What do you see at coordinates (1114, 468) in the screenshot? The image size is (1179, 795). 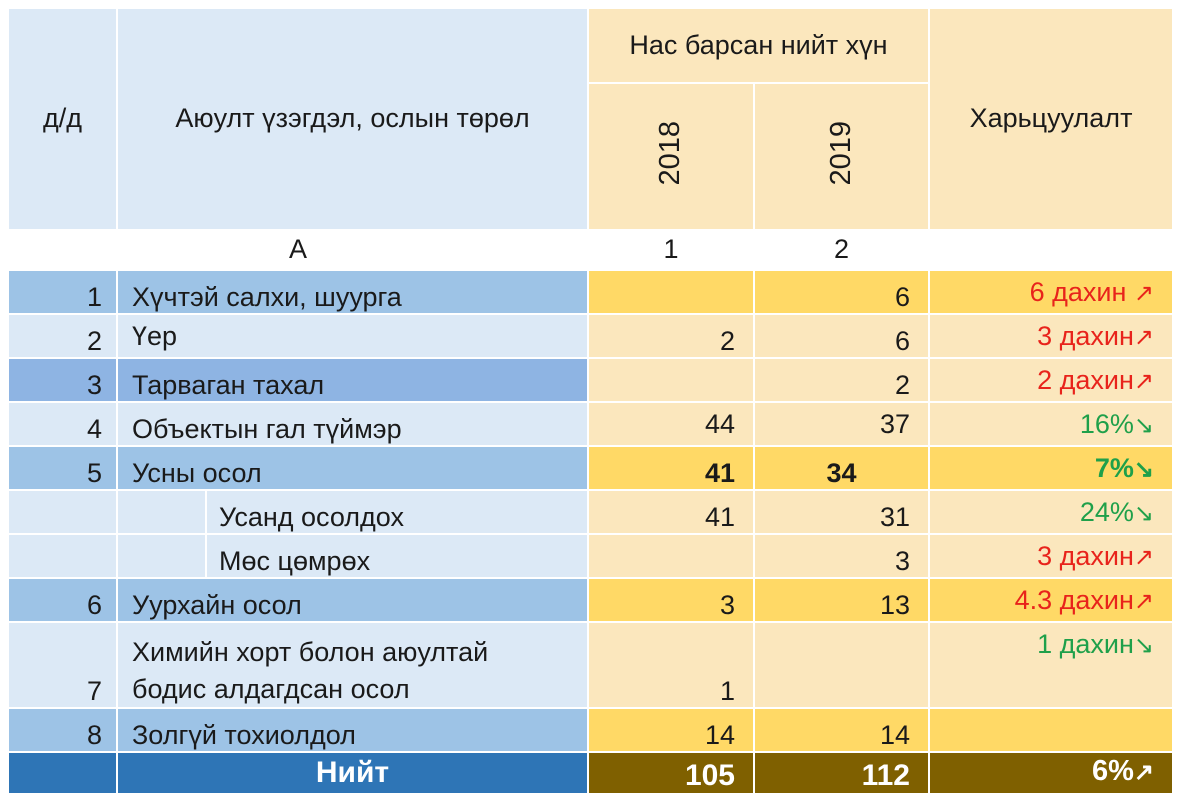 I see `compare-text: 7%` at bounding box center [1114, 468].